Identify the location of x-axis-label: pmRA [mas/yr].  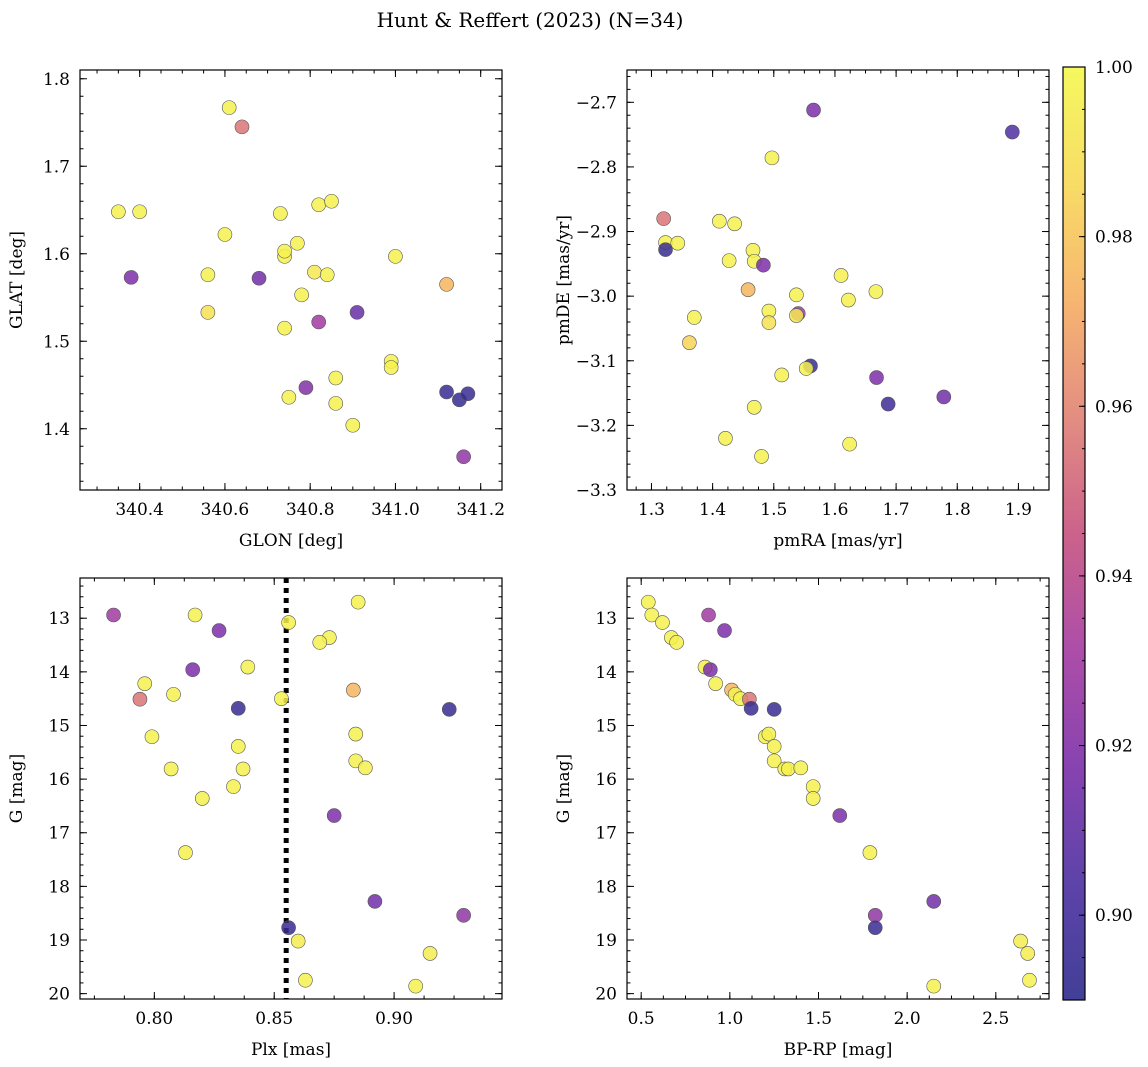
(837, 541).